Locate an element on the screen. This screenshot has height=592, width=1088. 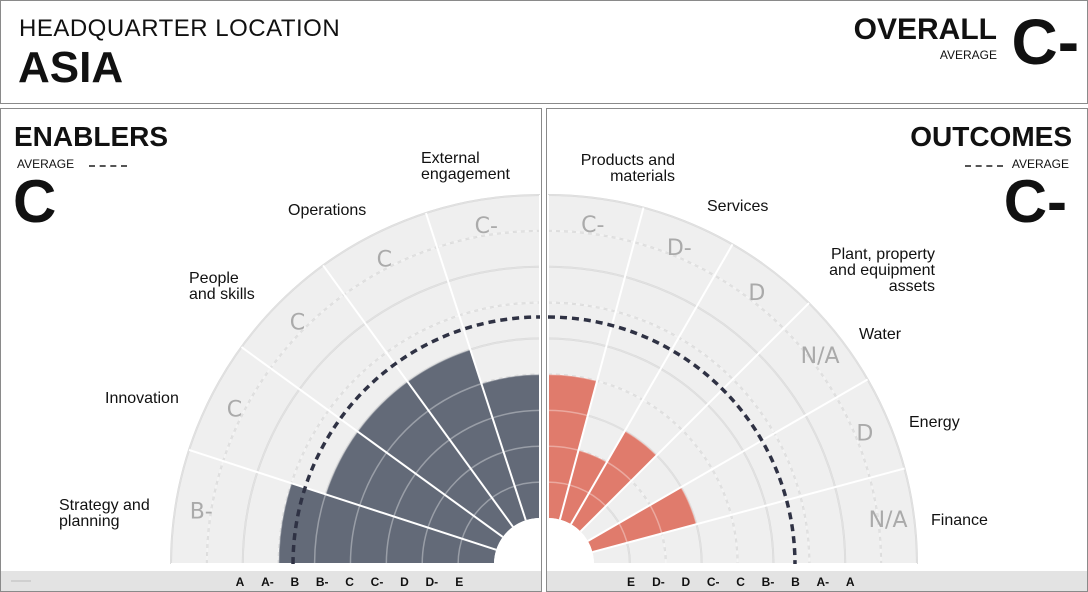
bar-services is located at coordinates (583, 487).